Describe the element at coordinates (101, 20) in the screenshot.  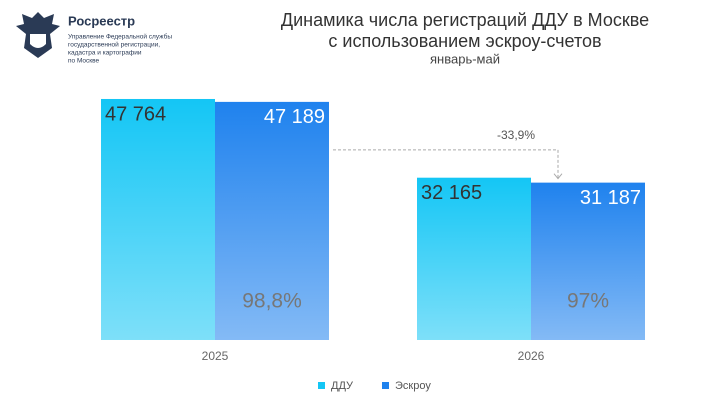
I see `org-name: Росреестр` at that location.